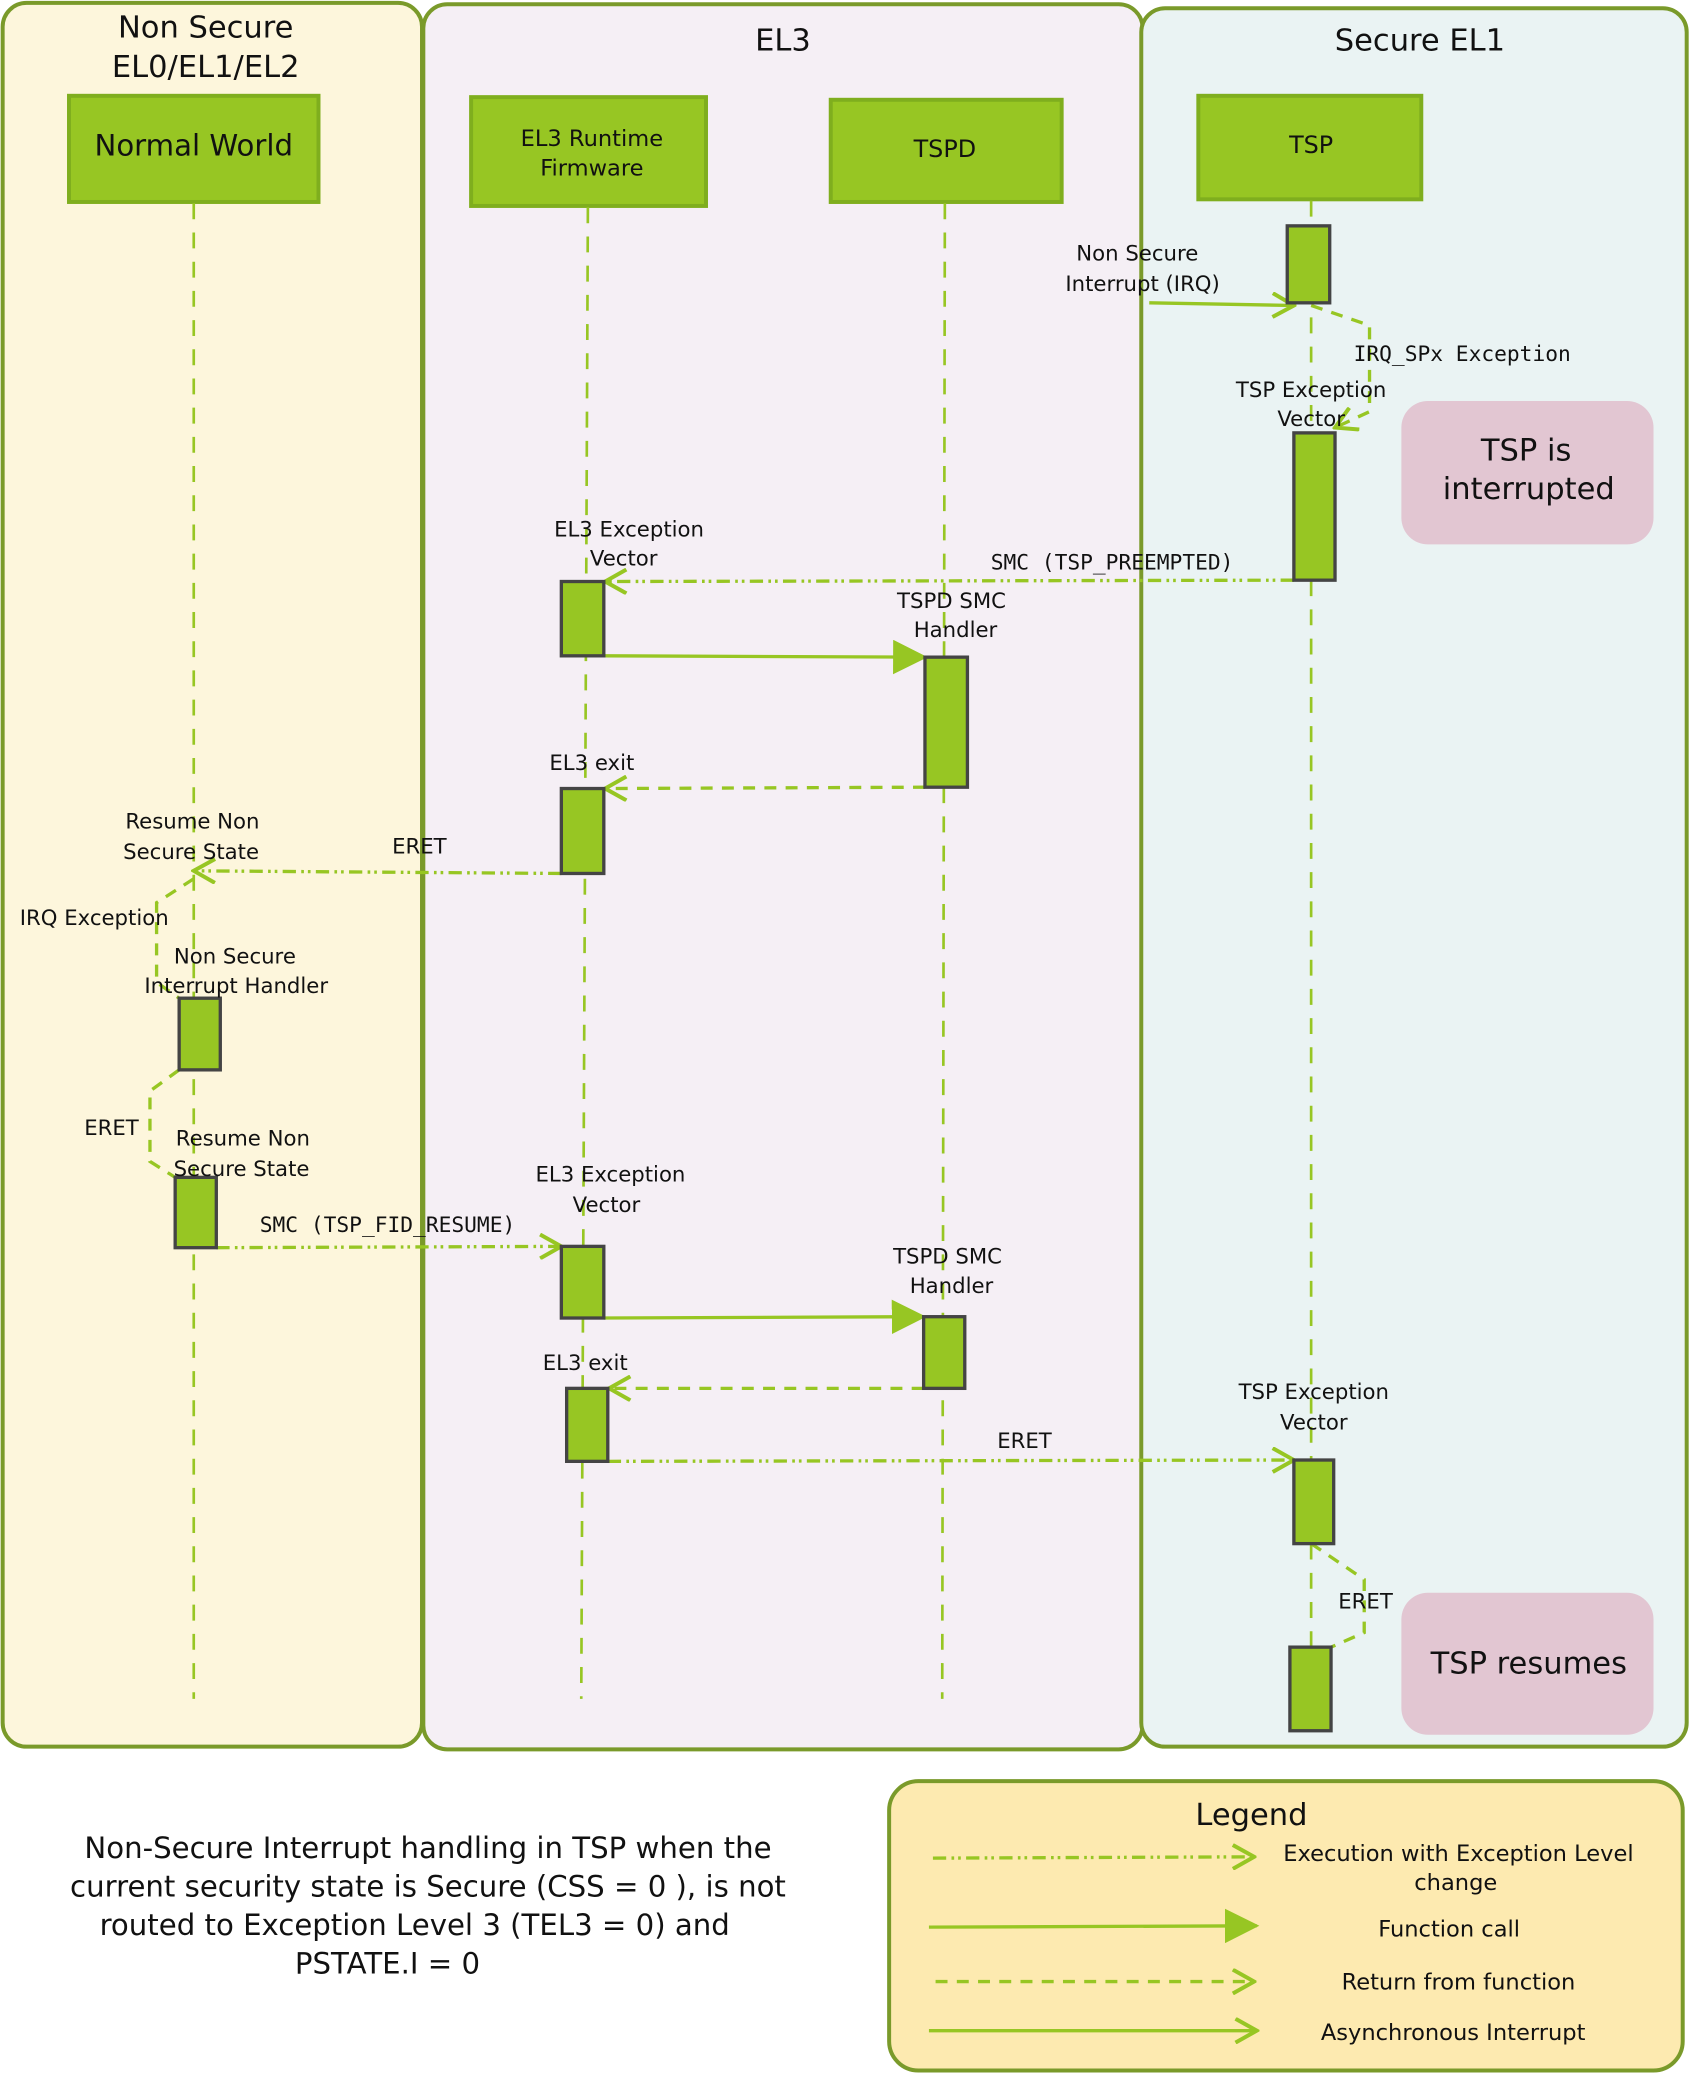 This screenshot has width=1692, height=2084. I want to click on label-tsp-vector-1: TSP Exception Vector, so click(1310, 405).